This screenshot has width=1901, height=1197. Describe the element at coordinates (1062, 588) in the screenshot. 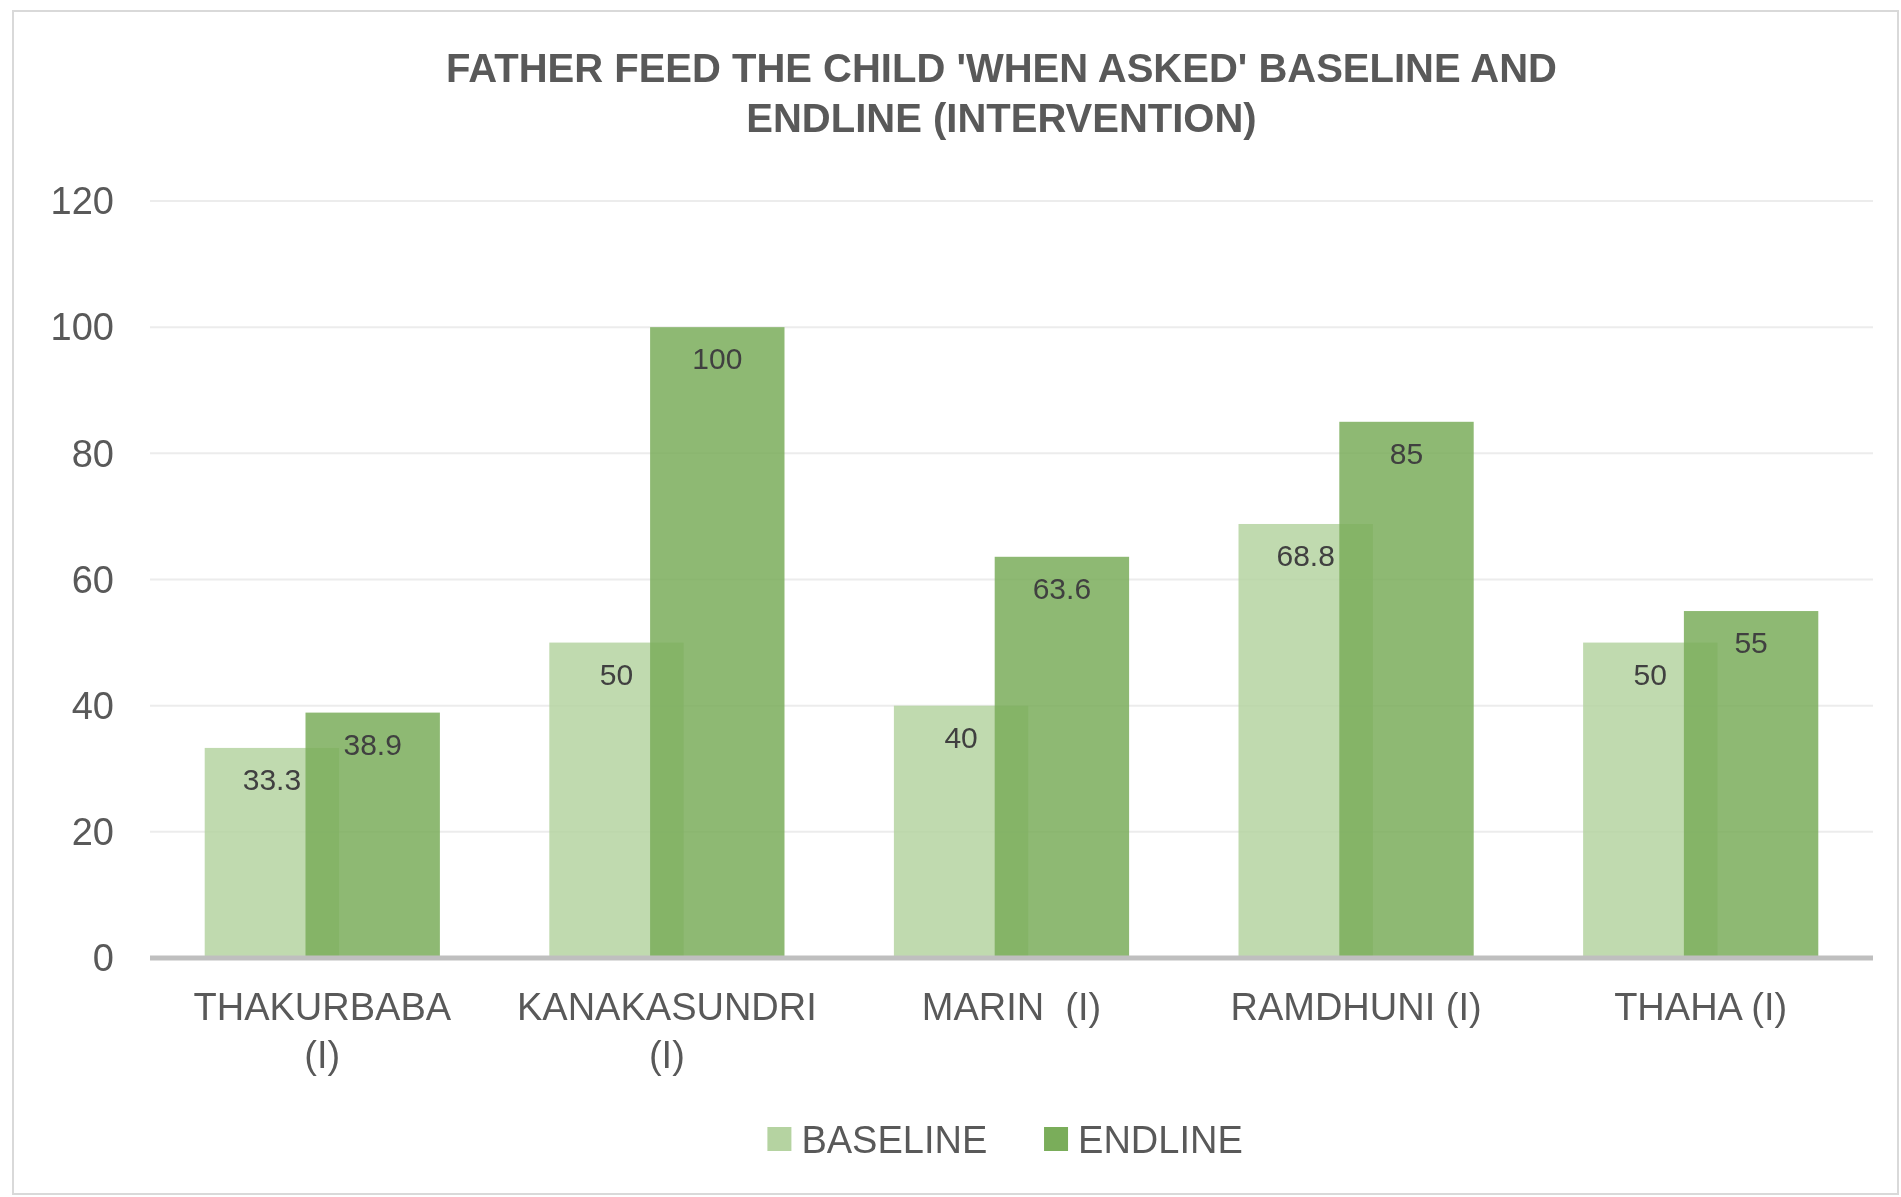

I see `data-label: 63.6` at that location.